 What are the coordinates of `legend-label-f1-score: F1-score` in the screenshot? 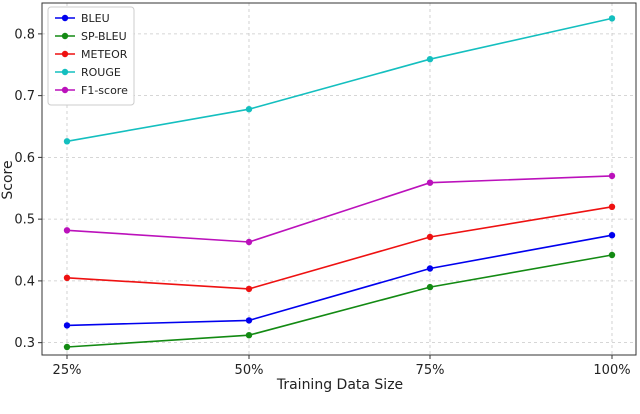 It's located at (104, 90).